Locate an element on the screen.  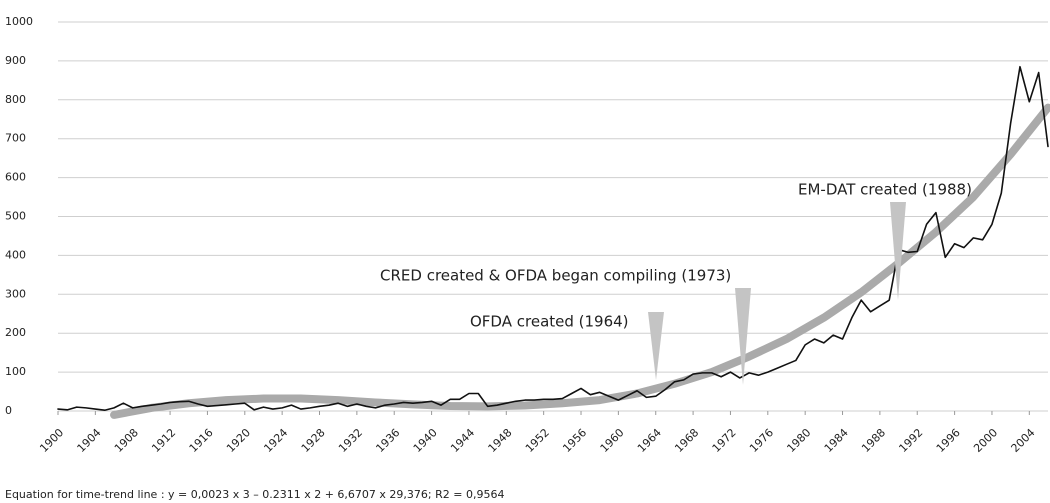
x-tick-label: 1936 is located at coordinates (387, 440).